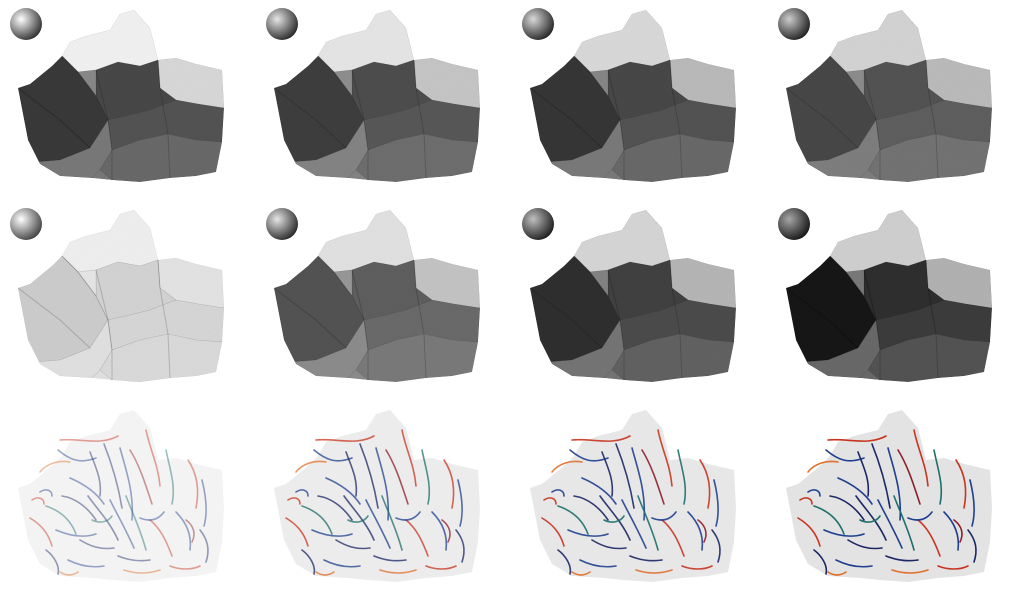 This screenshot has height=598, width=1024. I want to click on panel-r1-c1, so click(117, 95).